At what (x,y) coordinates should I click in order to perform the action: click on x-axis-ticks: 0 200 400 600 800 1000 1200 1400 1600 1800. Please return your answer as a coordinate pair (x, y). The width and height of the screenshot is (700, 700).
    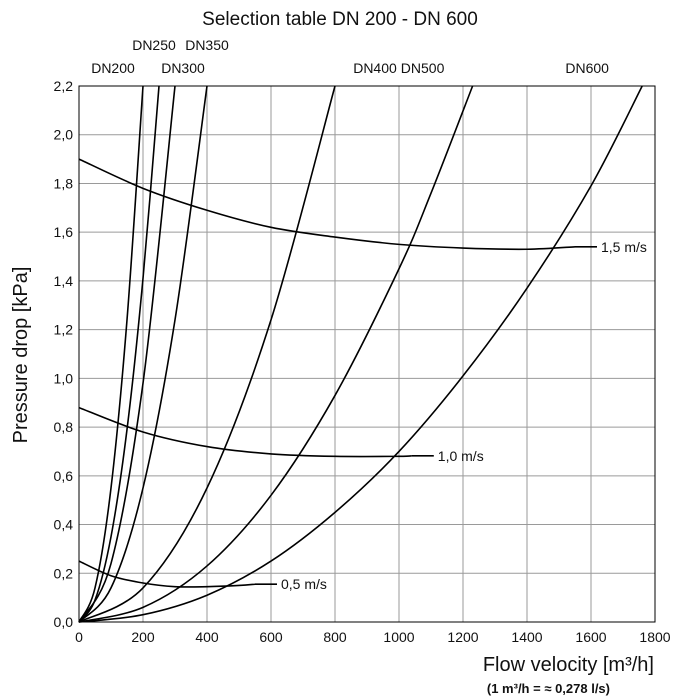
    Looking at the image, I should click on (373, 637).